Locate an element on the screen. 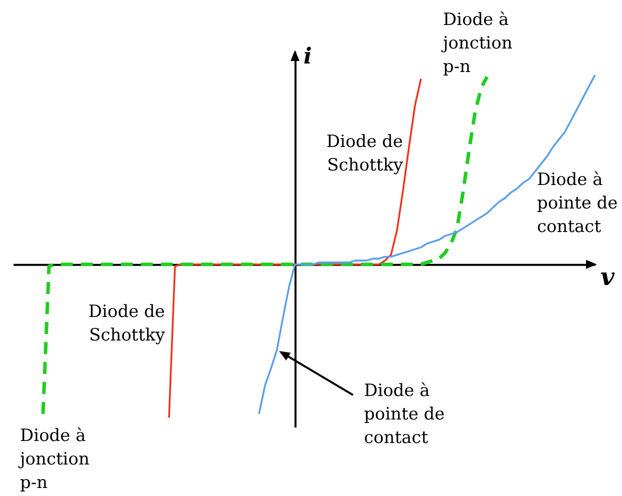 This screenshot has height=496, width=622. series-label: Diode de Schottky is located at coordinates (365, 154).